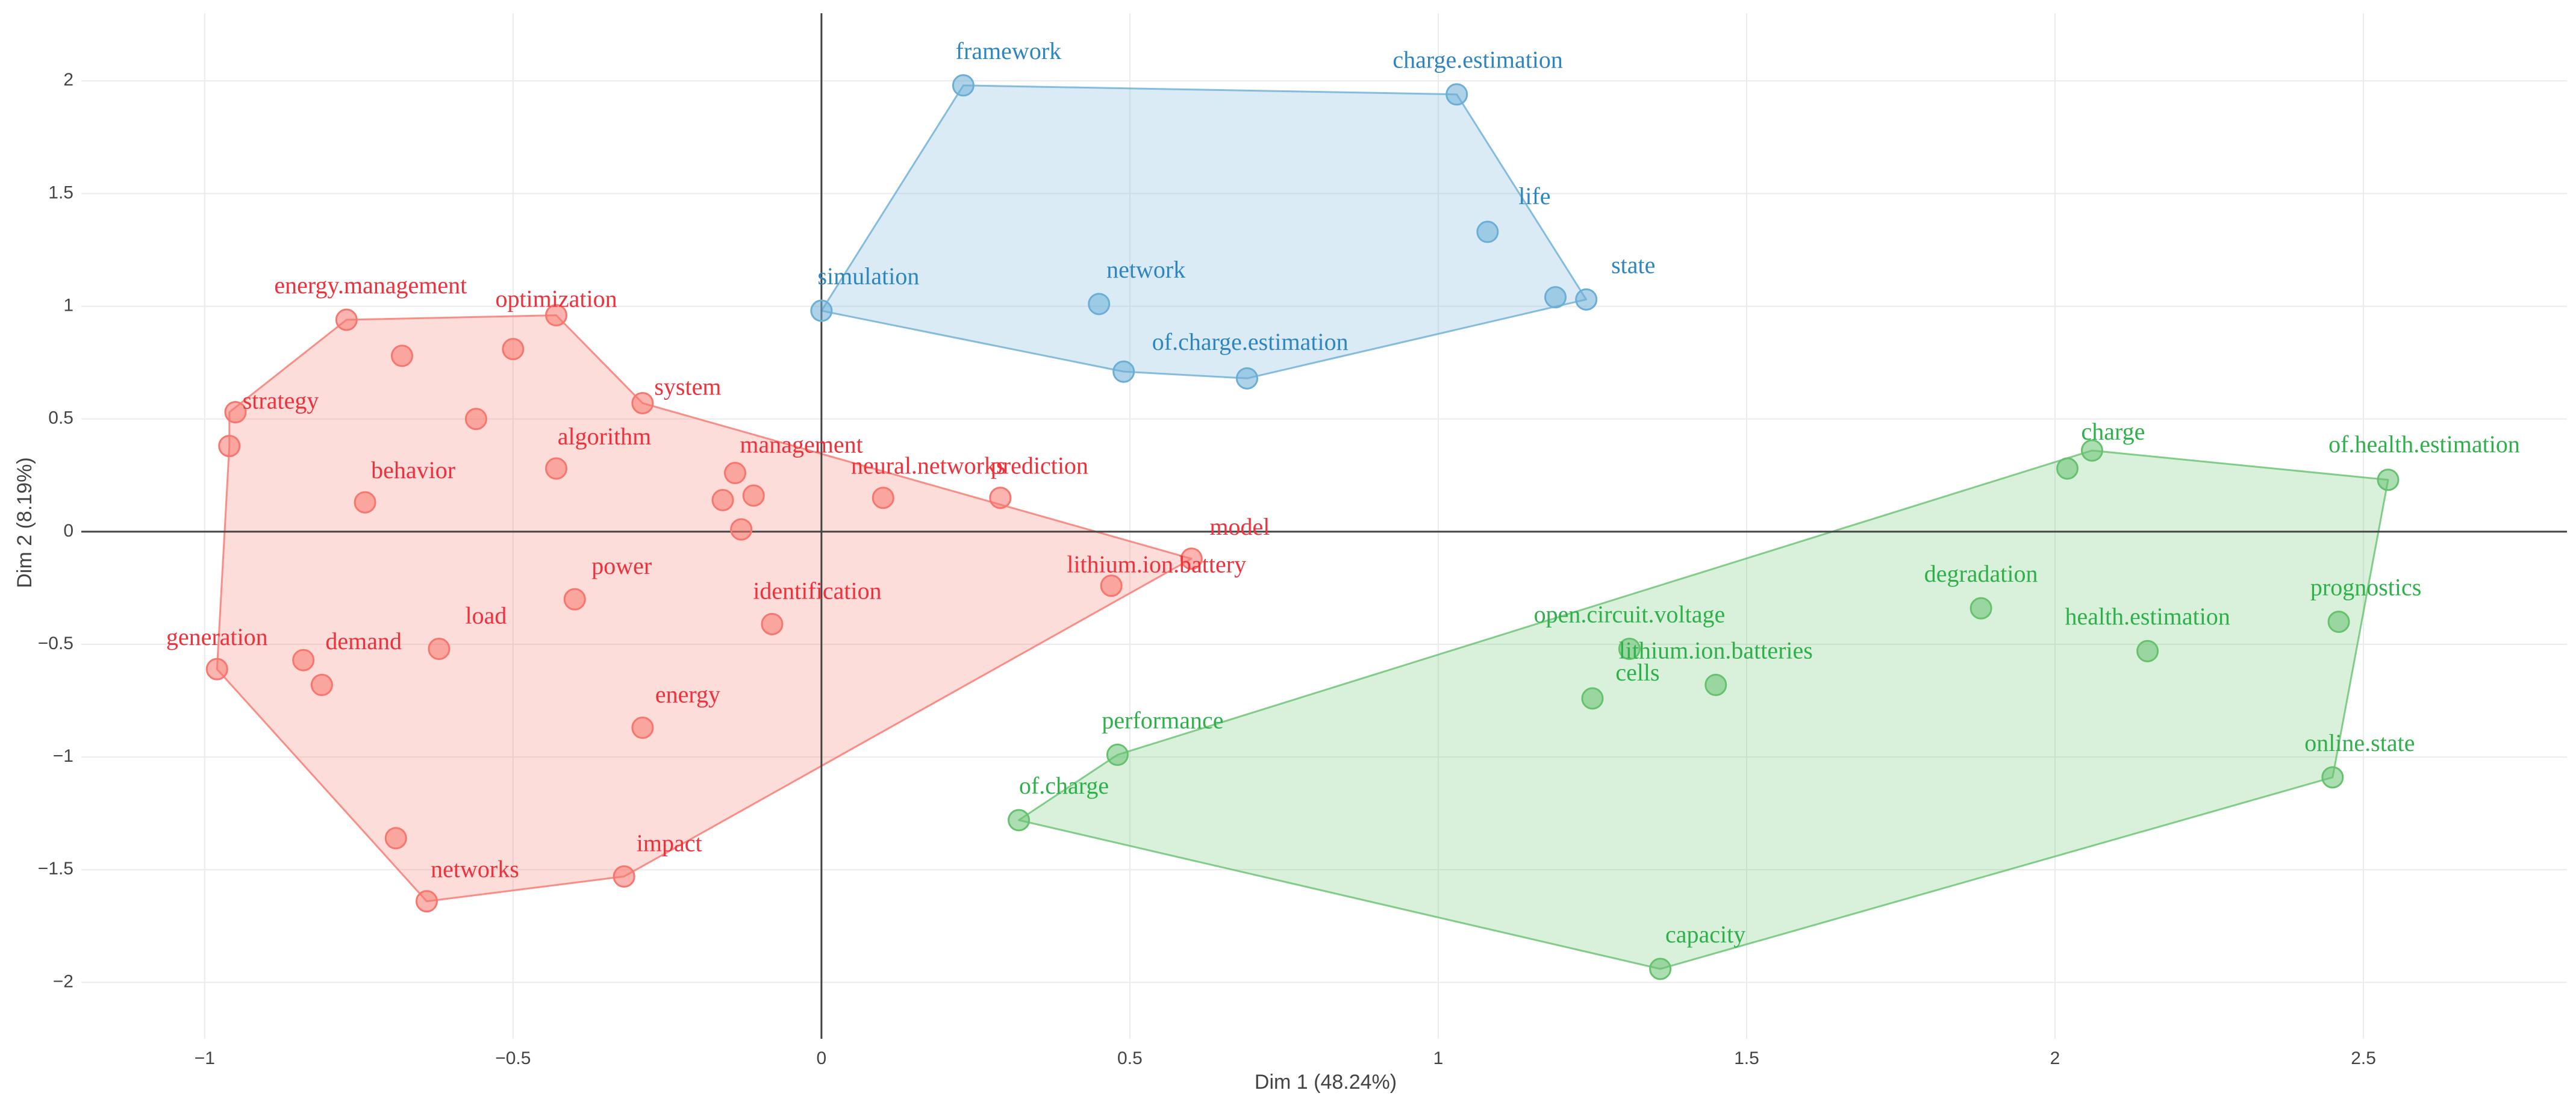  I want to click on x-tick-label: 1.5, so click(1746, 1058).